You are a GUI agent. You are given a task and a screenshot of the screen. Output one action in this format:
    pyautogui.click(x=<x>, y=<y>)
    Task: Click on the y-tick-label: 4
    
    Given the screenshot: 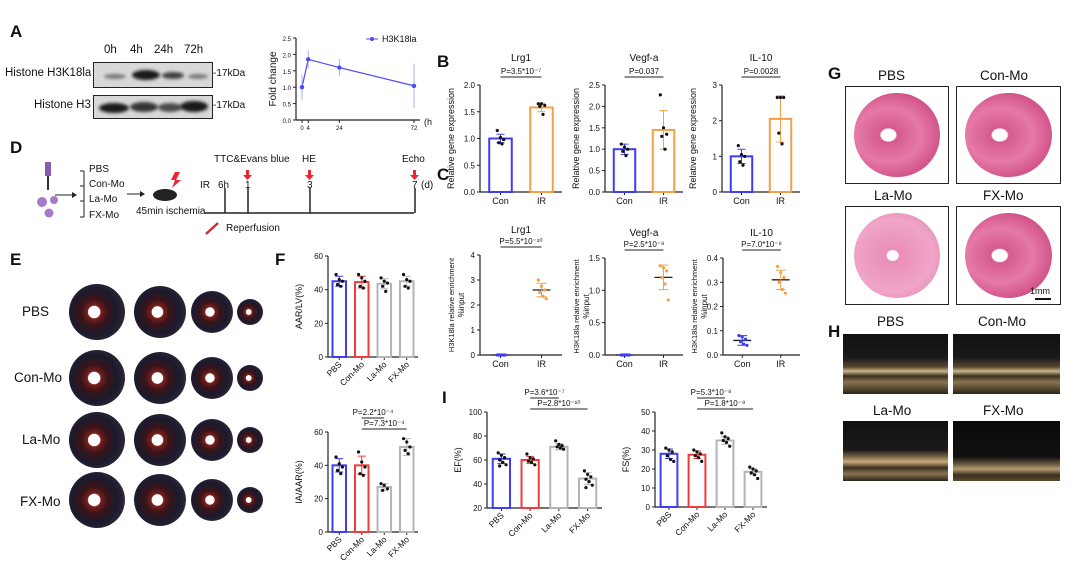 What is the action you would take?
    pyautogui.click(x=473, y=255)
    